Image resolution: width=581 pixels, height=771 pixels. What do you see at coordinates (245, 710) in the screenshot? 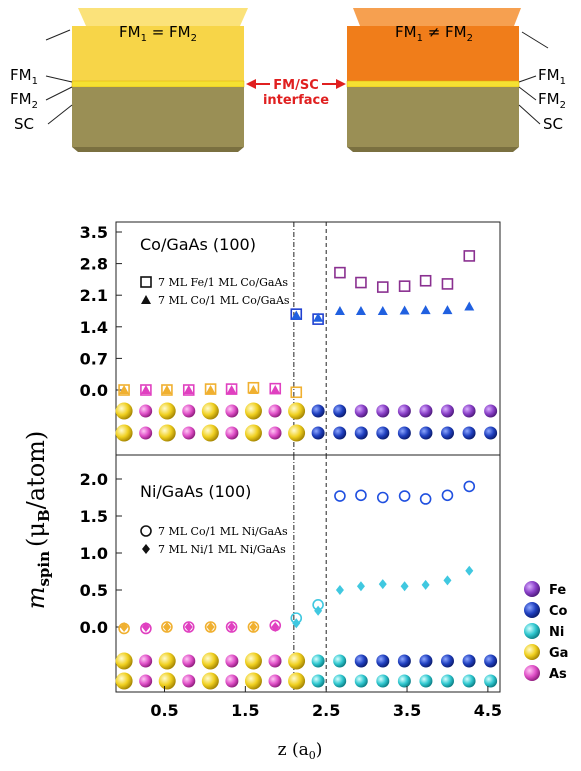
I see `x-tick-label: 1.5` at bounding box center [245, 710].